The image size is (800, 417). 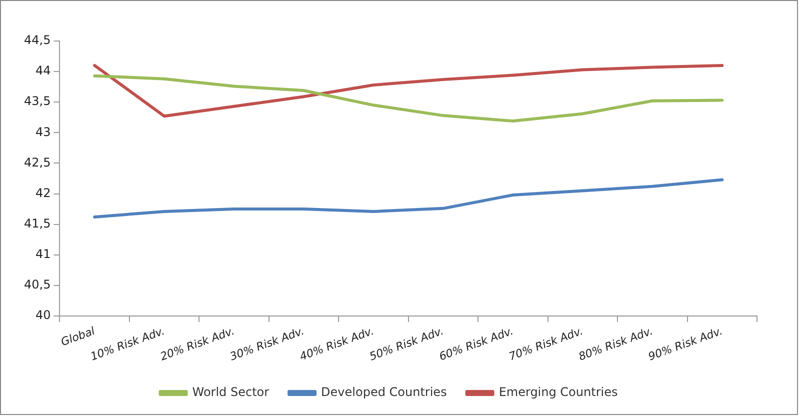 What do you see at coordinates (43, 193) in the screenshot?
I see `y-tick-label: 42` at bounding box center [43, 193].